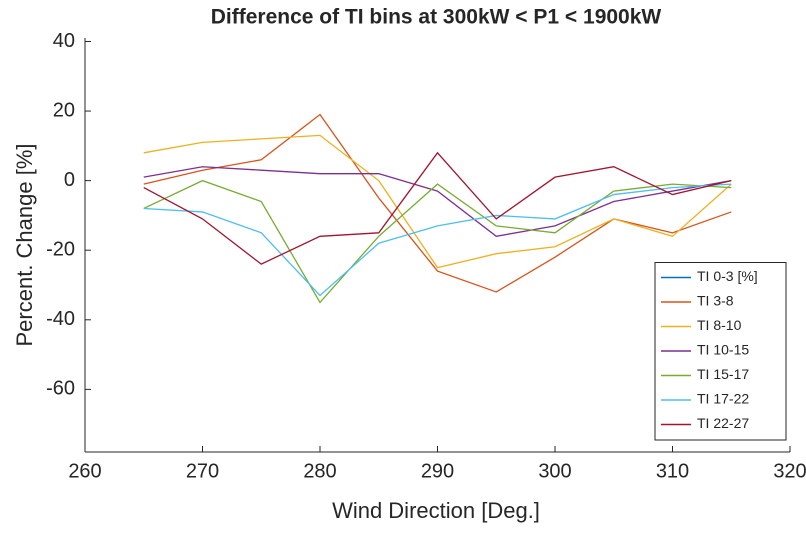 This screenshot has height=534, width=806. I want to click on y-tick-label: 20, so click(64, 110).